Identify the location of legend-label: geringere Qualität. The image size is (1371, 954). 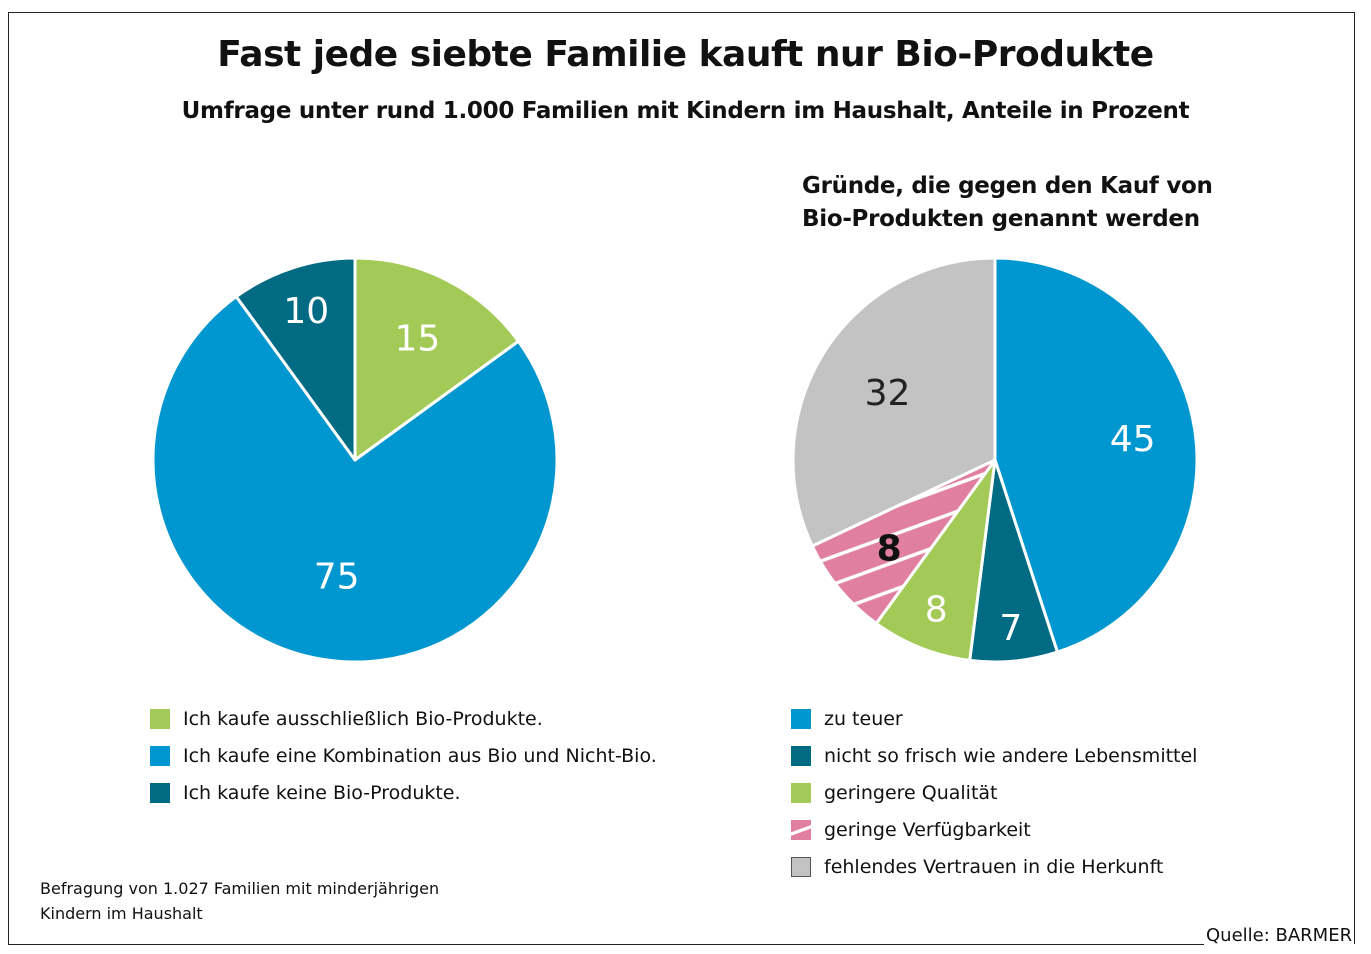
(911, 792).